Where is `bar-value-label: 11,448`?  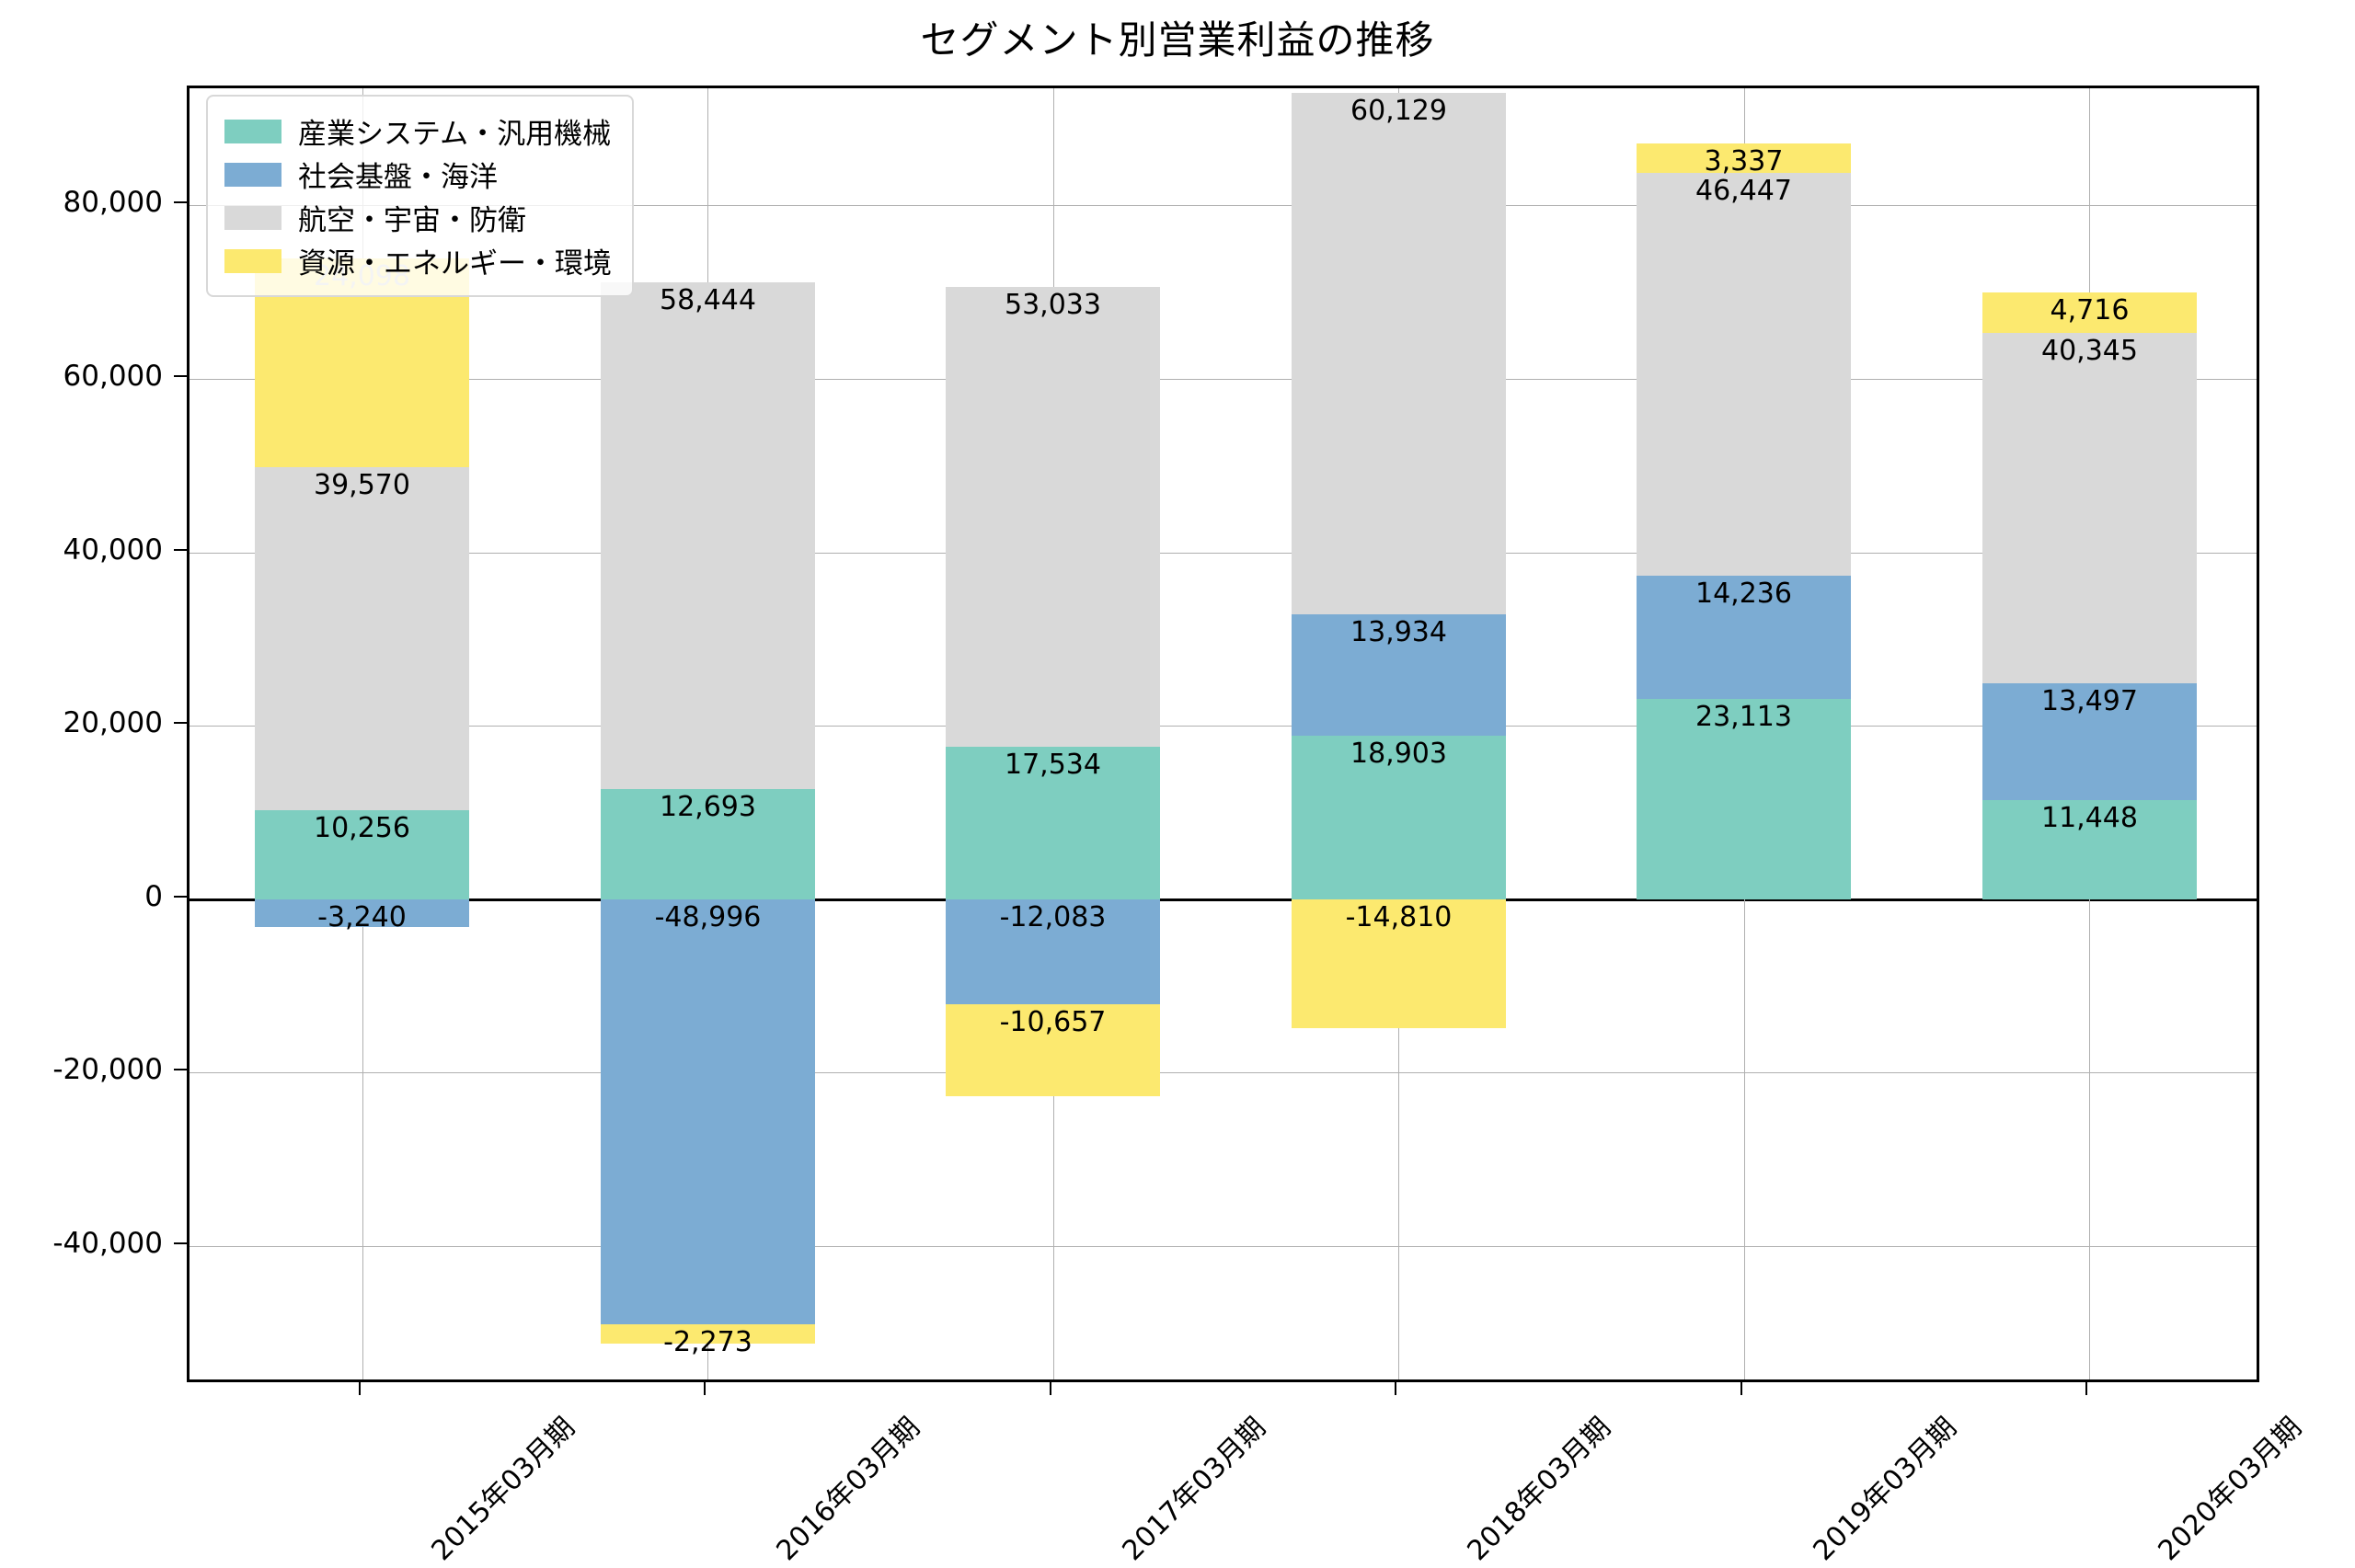 bar-value-label: 11,448 is located at coordinates (2089, 817).